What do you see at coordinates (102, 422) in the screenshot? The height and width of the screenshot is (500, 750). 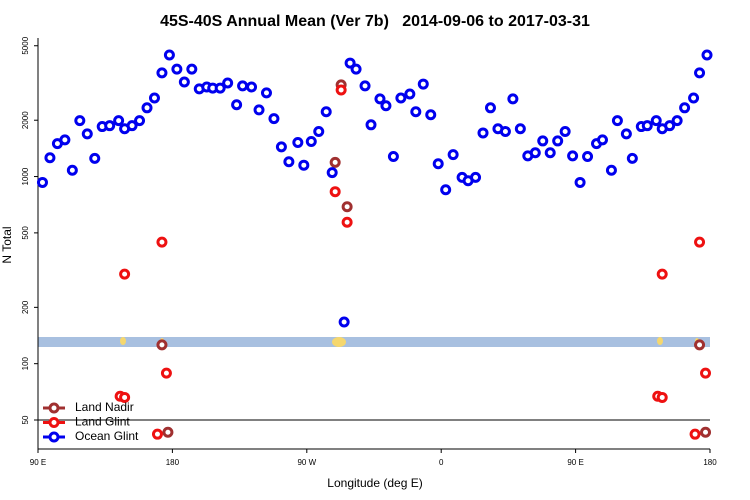 I see `legend-label: Land Glint` at bounding box center [102, 422].